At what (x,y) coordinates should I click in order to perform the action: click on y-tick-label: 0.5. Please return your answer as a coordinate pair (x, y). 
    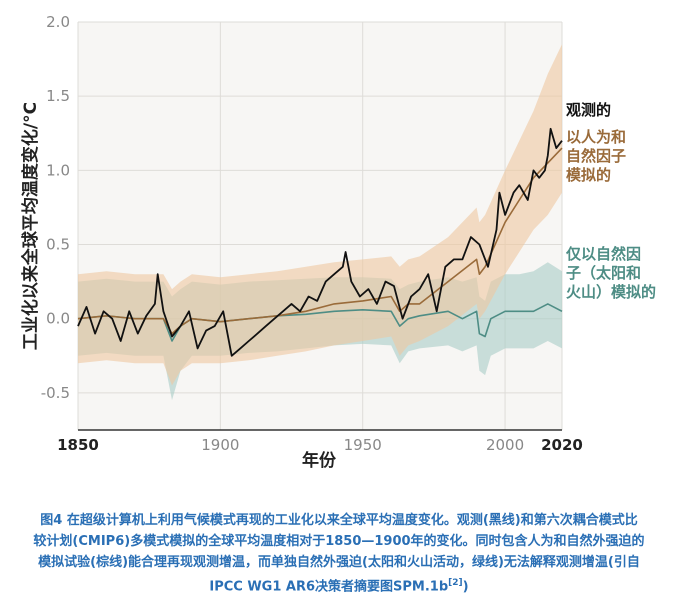
    Looking at the image, I should click on (58, 245).